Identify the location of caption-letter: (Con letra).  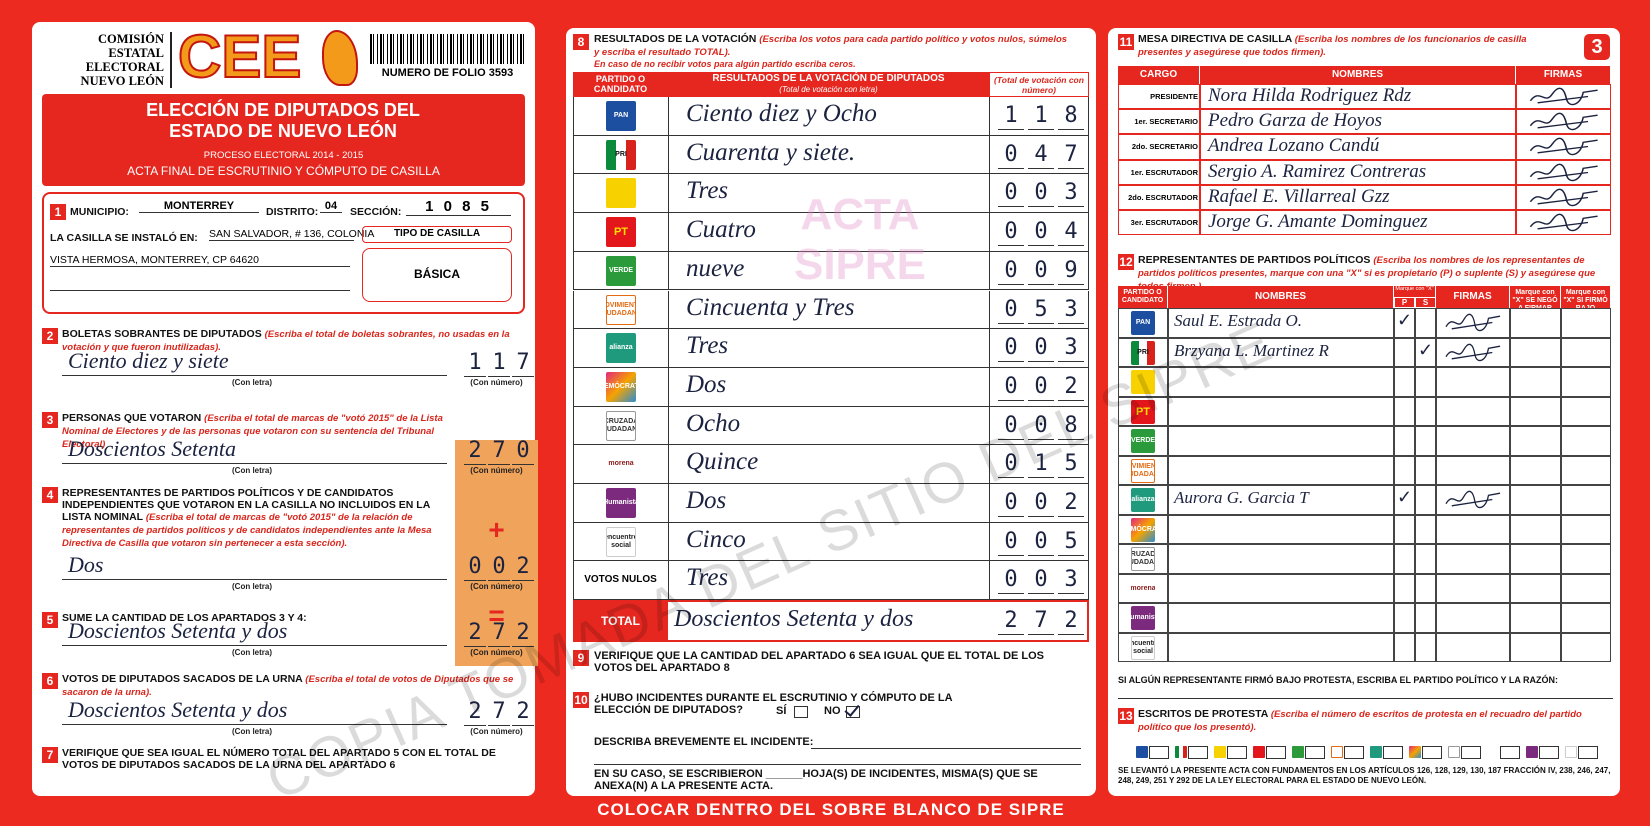
(252, 470).